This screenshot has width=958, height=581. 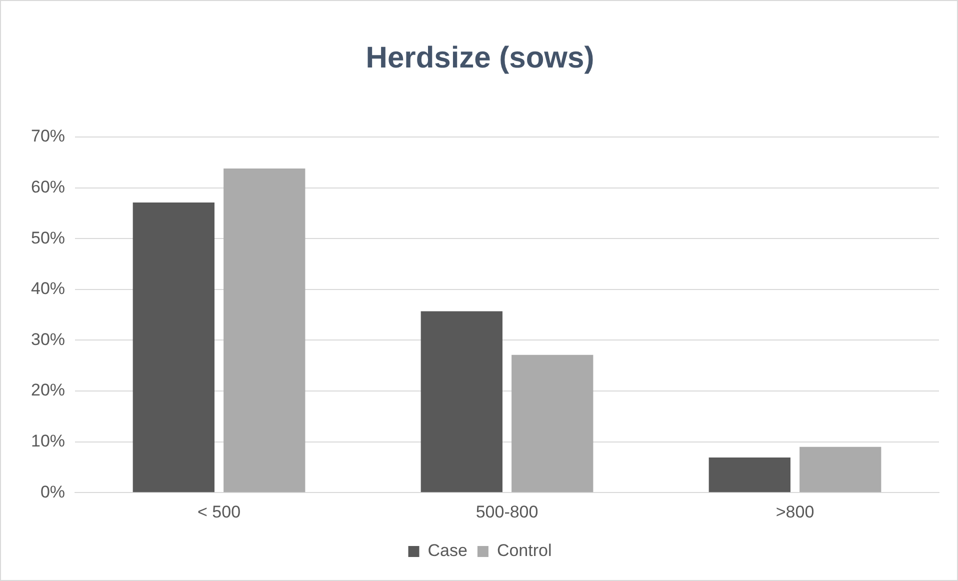 I want to click on y-tick-label: 10%, so click(x=48, y=440).